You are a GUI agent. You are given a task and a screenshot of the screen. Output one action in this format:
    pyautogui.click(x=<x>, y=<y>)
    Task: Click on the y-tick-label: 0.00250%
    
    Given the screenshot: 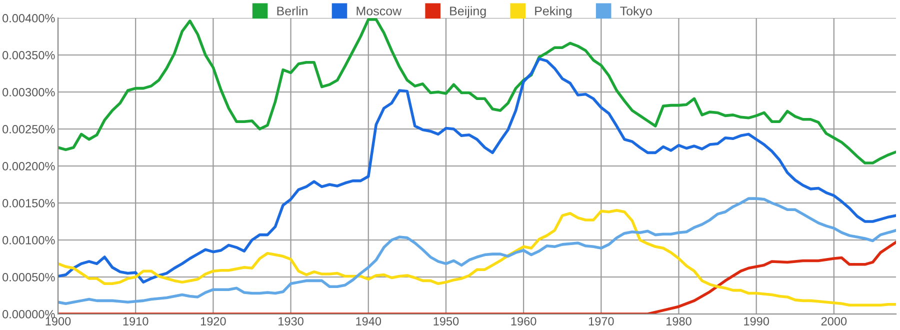 What is the action you would take?
    pyautogui.click(x=28, y=129)
    